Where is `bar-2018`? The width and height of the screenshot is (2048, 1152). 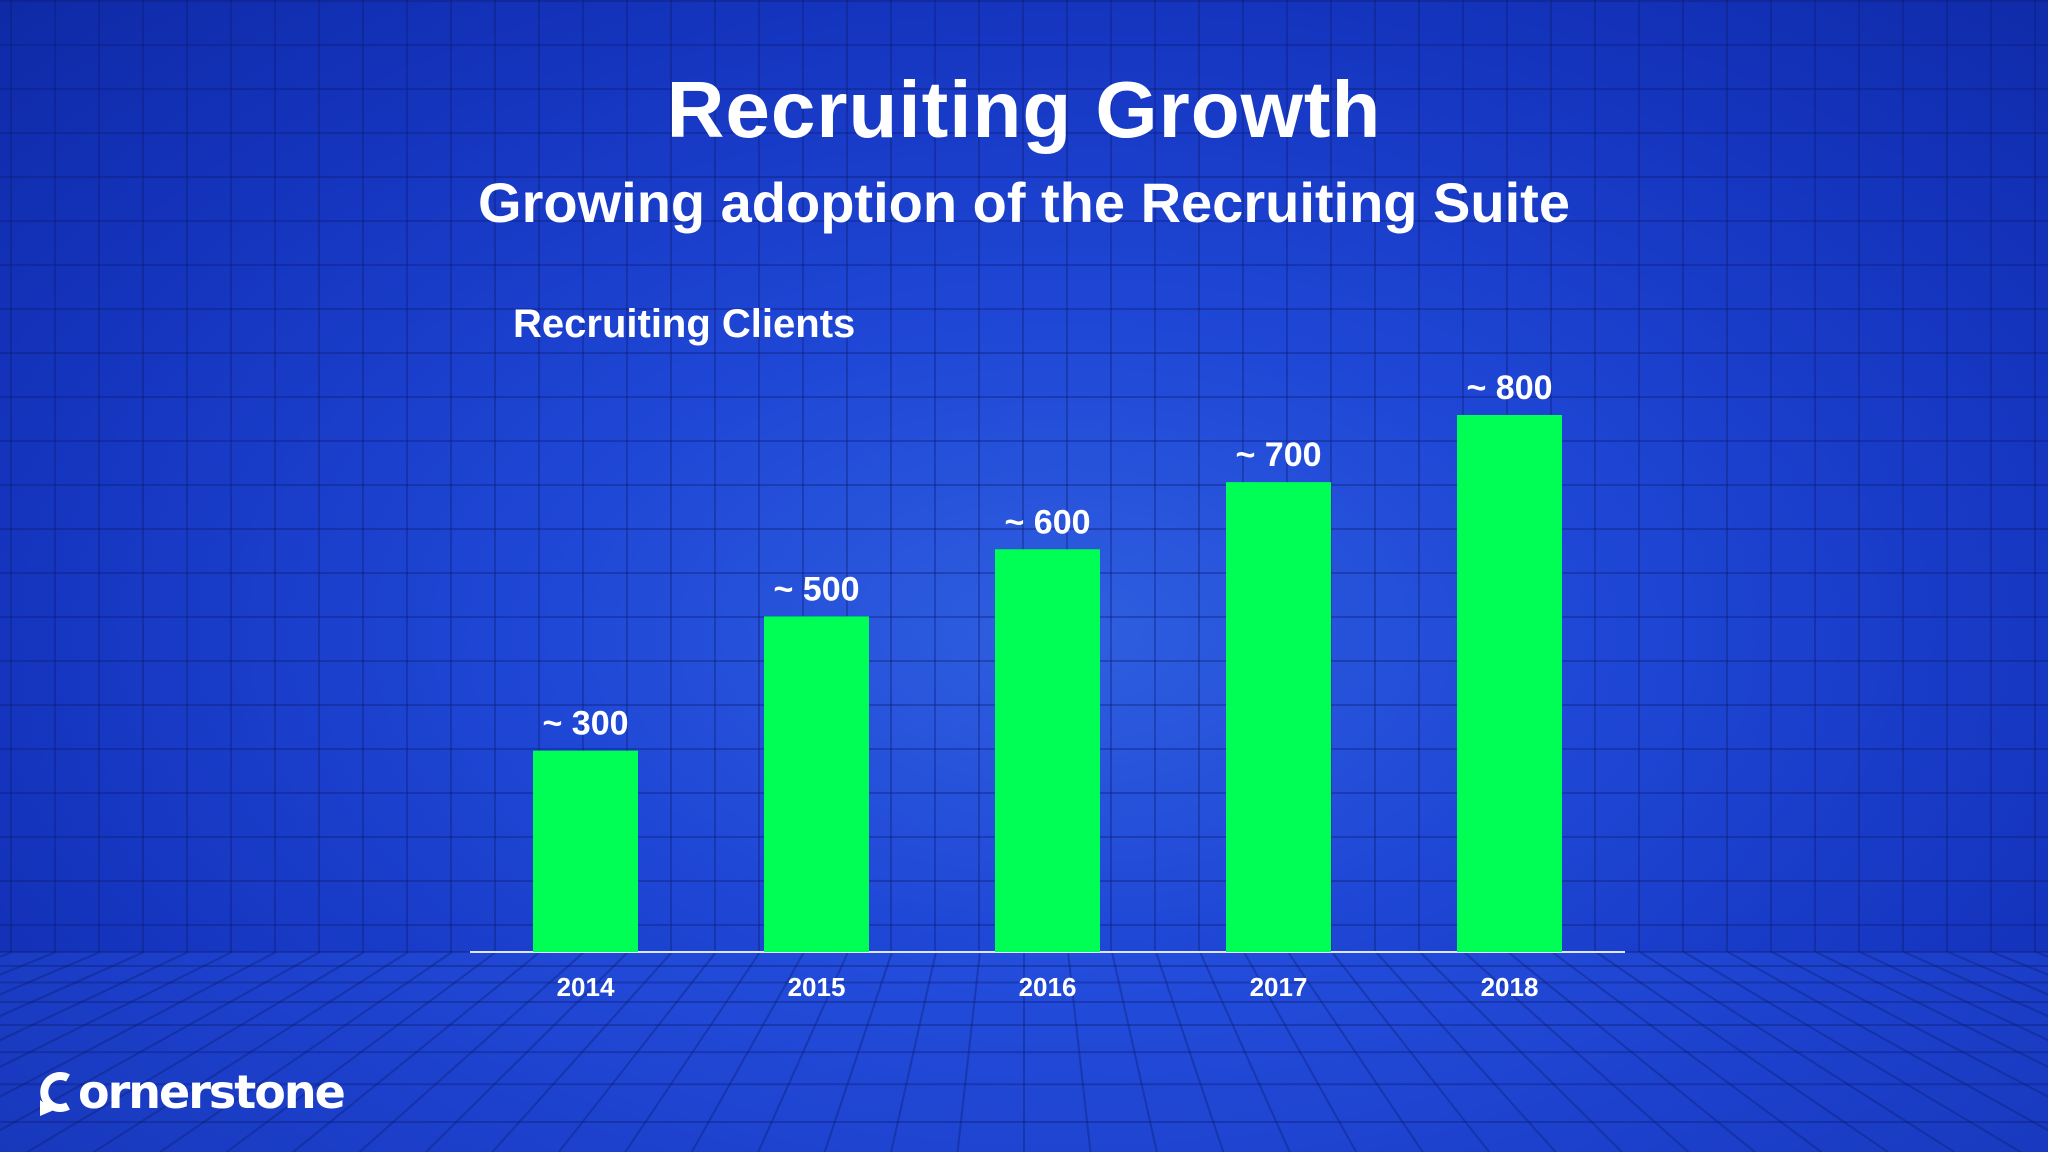
bar-2018 is located at coordinates (1509, 683).